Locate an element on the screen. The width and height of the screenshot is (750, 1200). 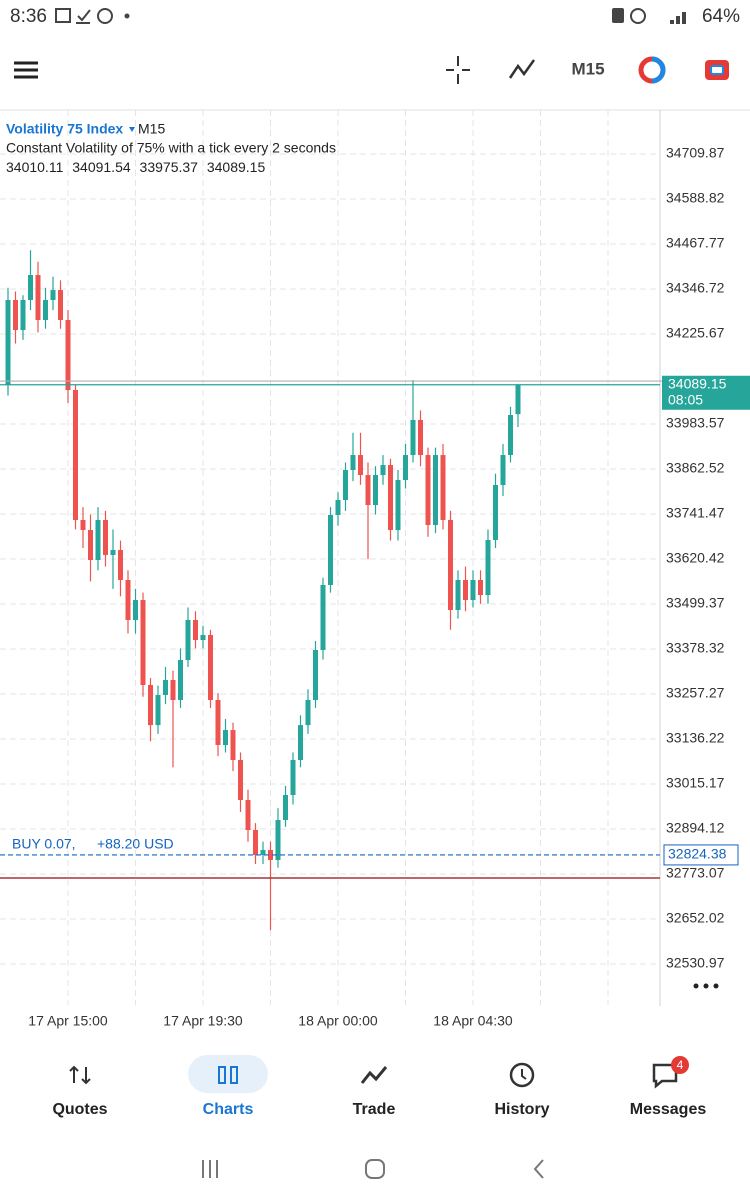
y-tick-label: 32894.12 is located at coordinates (695, 828).